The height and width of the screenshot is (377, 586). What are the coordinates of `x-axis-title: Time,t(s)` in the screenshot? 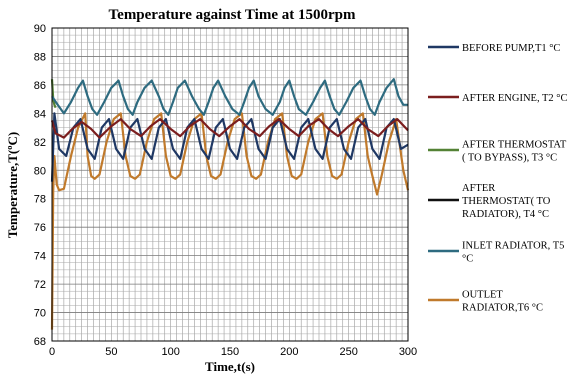 It's located at (230, 366).